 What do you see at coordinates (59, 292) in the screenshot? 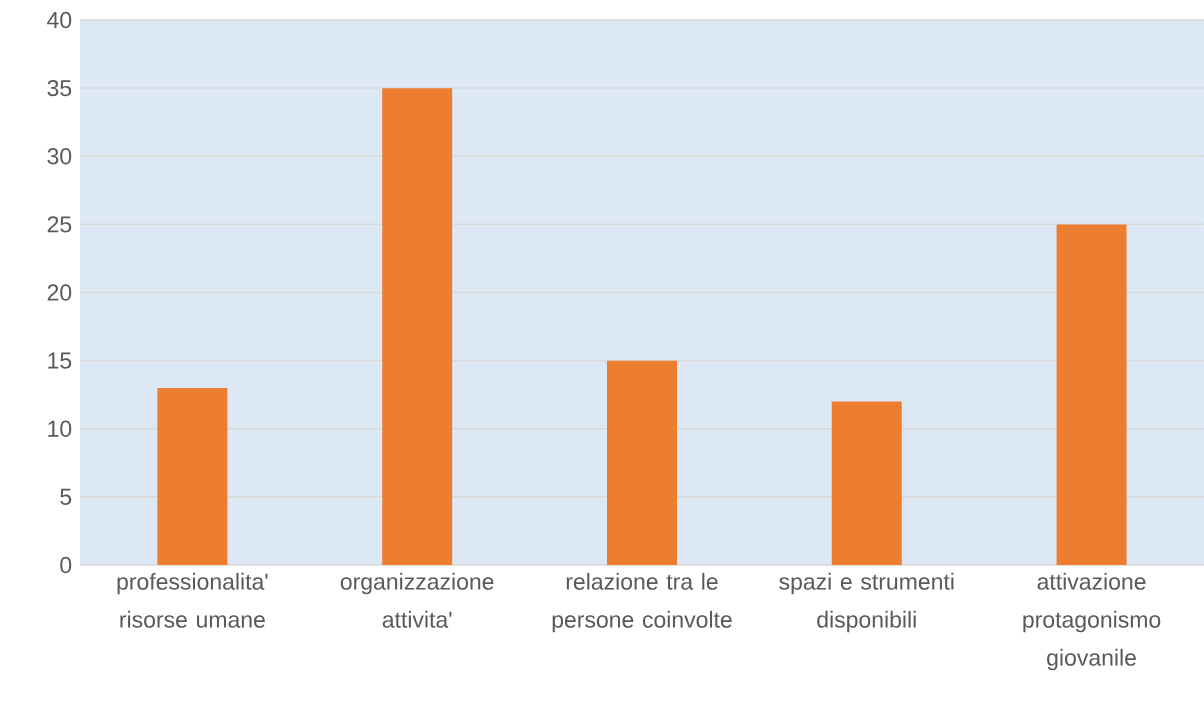
I see `y-tick-label: 20` at bounding box center [59, 292].